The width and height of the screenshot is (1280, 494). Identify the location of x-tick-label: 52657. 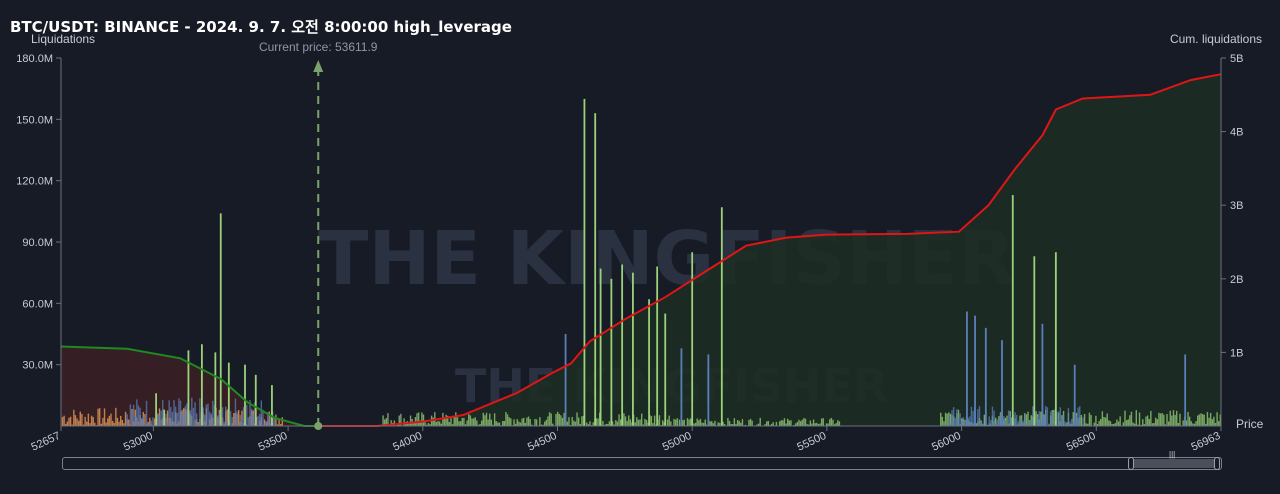
(45, 442).